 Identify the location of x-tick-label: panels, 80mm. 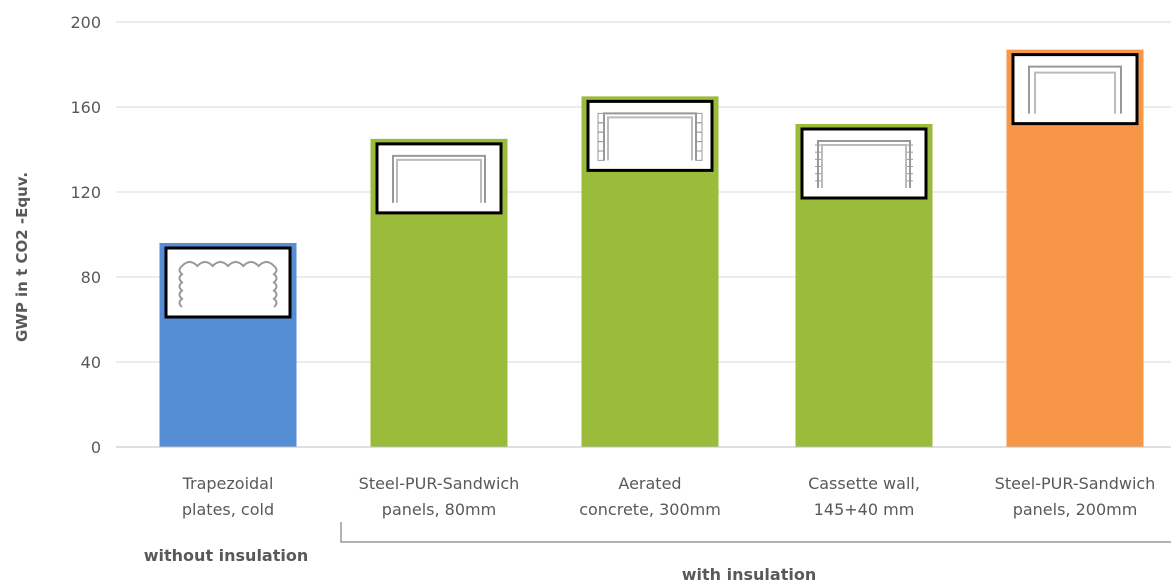
(439, 509).